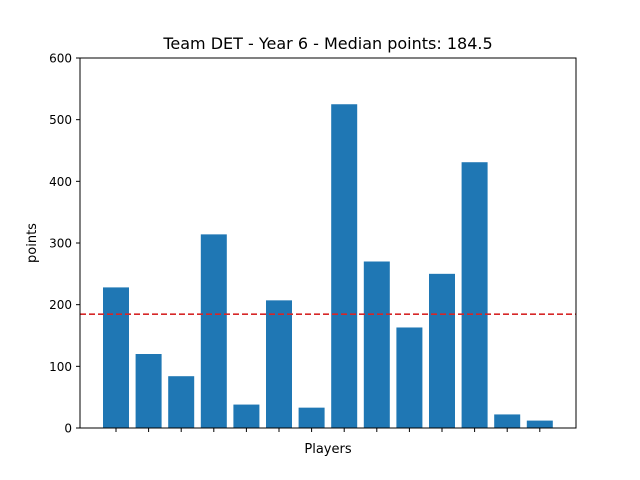 This screenshot has height=480, width=640. Describe the element at coordinates (60, 59) in the screenshot. I see `y-tick-label: 600` at that location.